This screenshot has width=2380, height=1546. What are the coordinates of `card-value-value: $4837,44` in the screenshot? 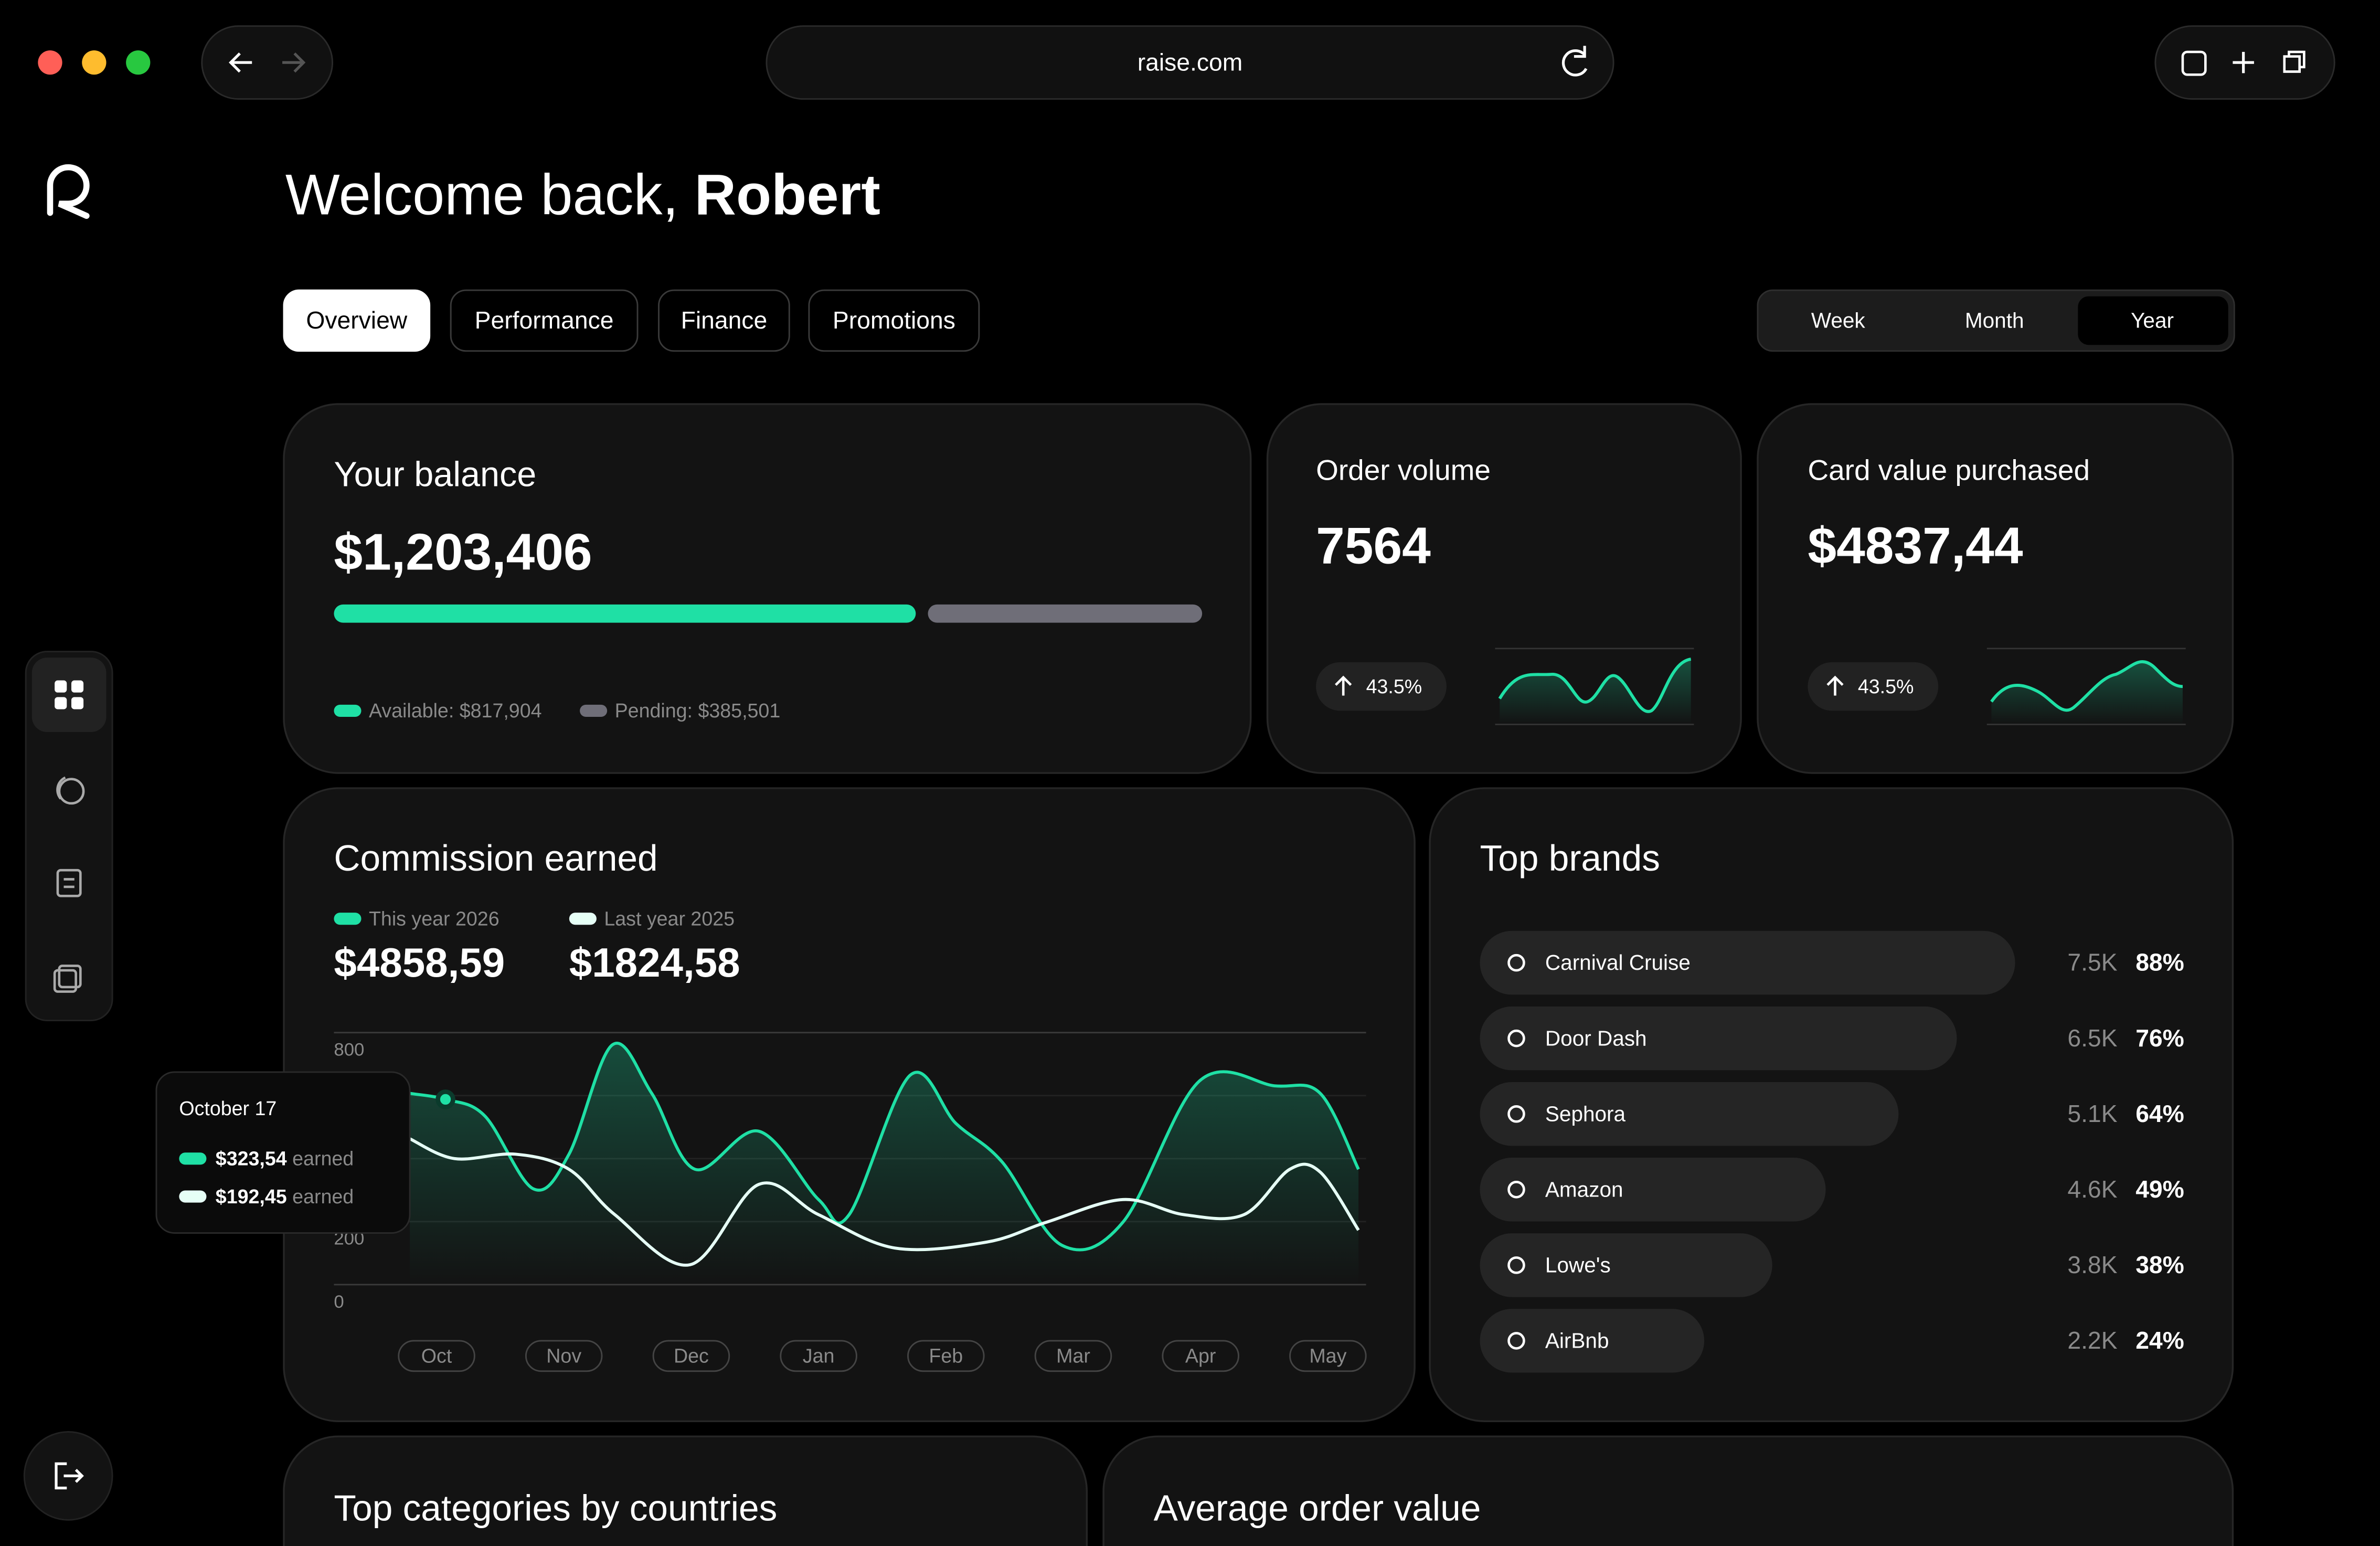 It's located at (1915, 546).